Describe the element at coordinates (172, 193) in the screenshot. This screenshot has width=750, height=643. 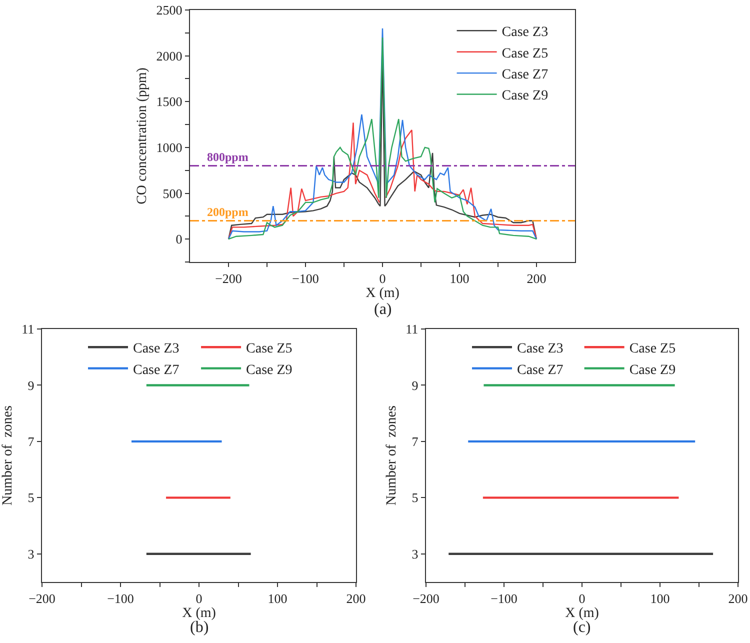
I see `y-tick-label: 500` at that location.